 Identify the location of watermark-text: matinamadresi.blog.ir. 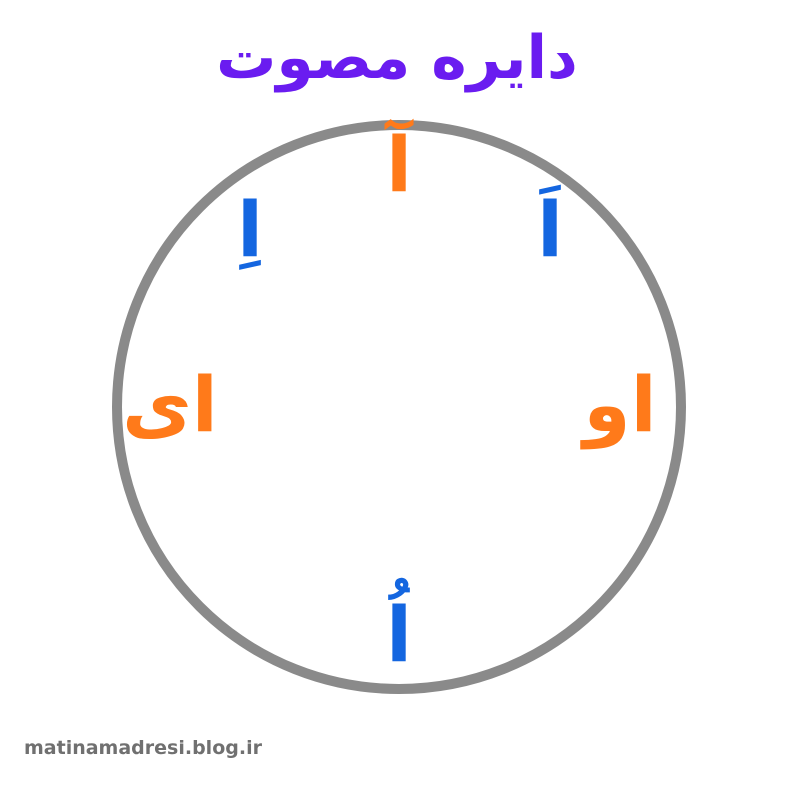
(143, 748).